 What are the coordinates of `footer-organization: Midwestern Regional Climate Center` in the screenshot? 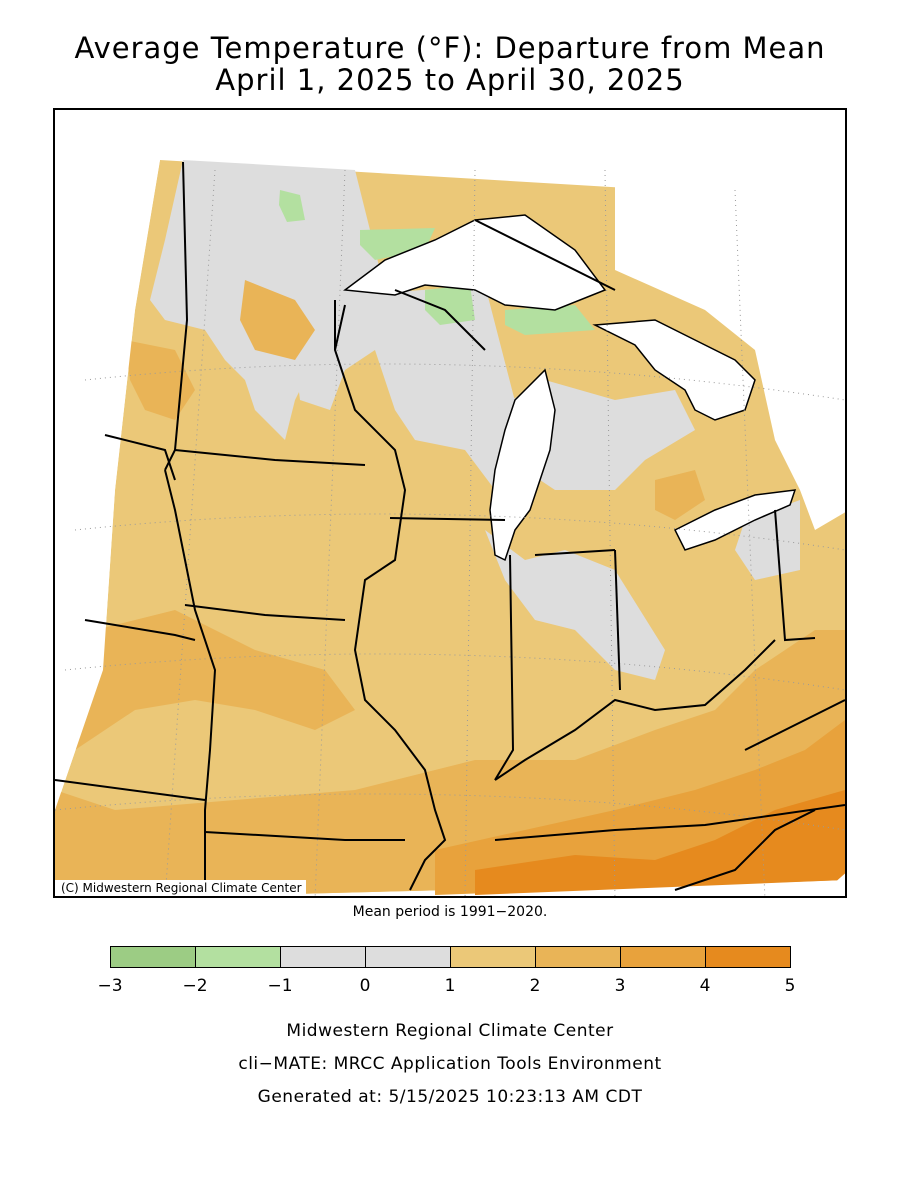 It's located at (450, 1031).